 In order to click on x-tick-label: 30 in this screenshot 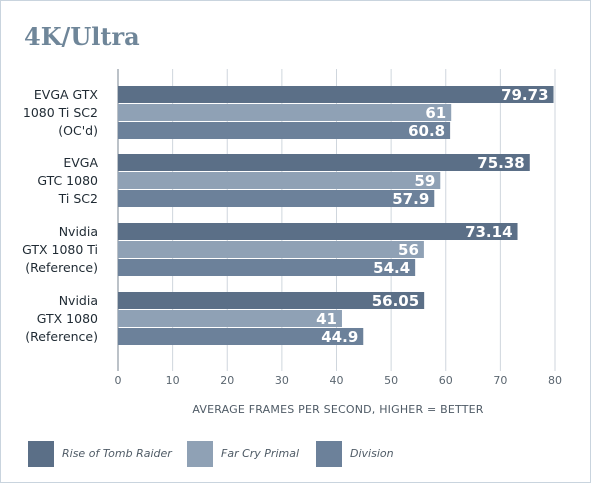, I will do `click(282, 380)`.